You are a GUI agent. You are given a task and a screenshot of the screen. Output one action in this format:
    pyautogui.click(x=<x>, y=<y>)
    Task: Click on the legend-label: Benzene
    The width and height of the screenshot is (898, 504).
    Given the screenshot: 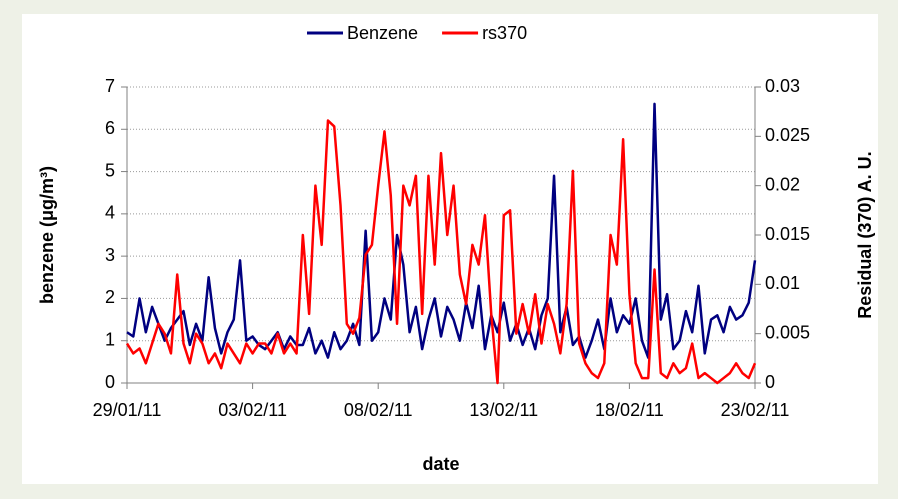 What is the action you would take?
    pyautogui.click(x=382, y=33)
    